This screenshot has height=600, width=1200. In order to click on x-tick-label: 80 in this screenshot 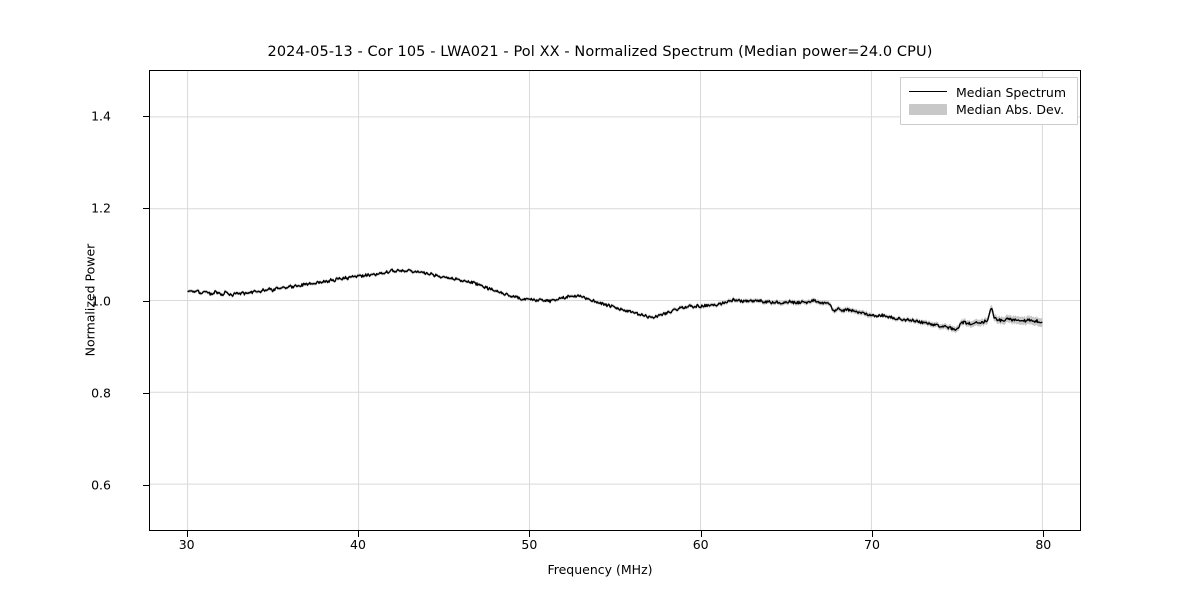, I will do `click(1043, 544)`.